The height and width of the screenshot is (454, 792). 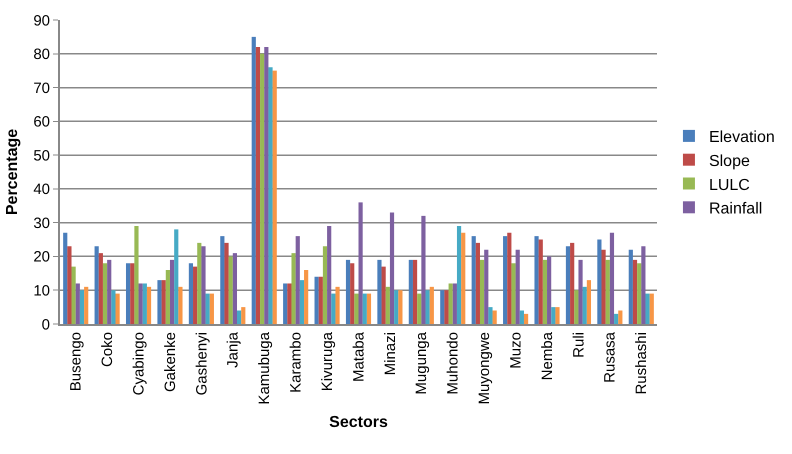 What do you see at coordinates (41, 189) in the screenshot?
I see `y-tick-label: 40` at bounding box center [41, 189].